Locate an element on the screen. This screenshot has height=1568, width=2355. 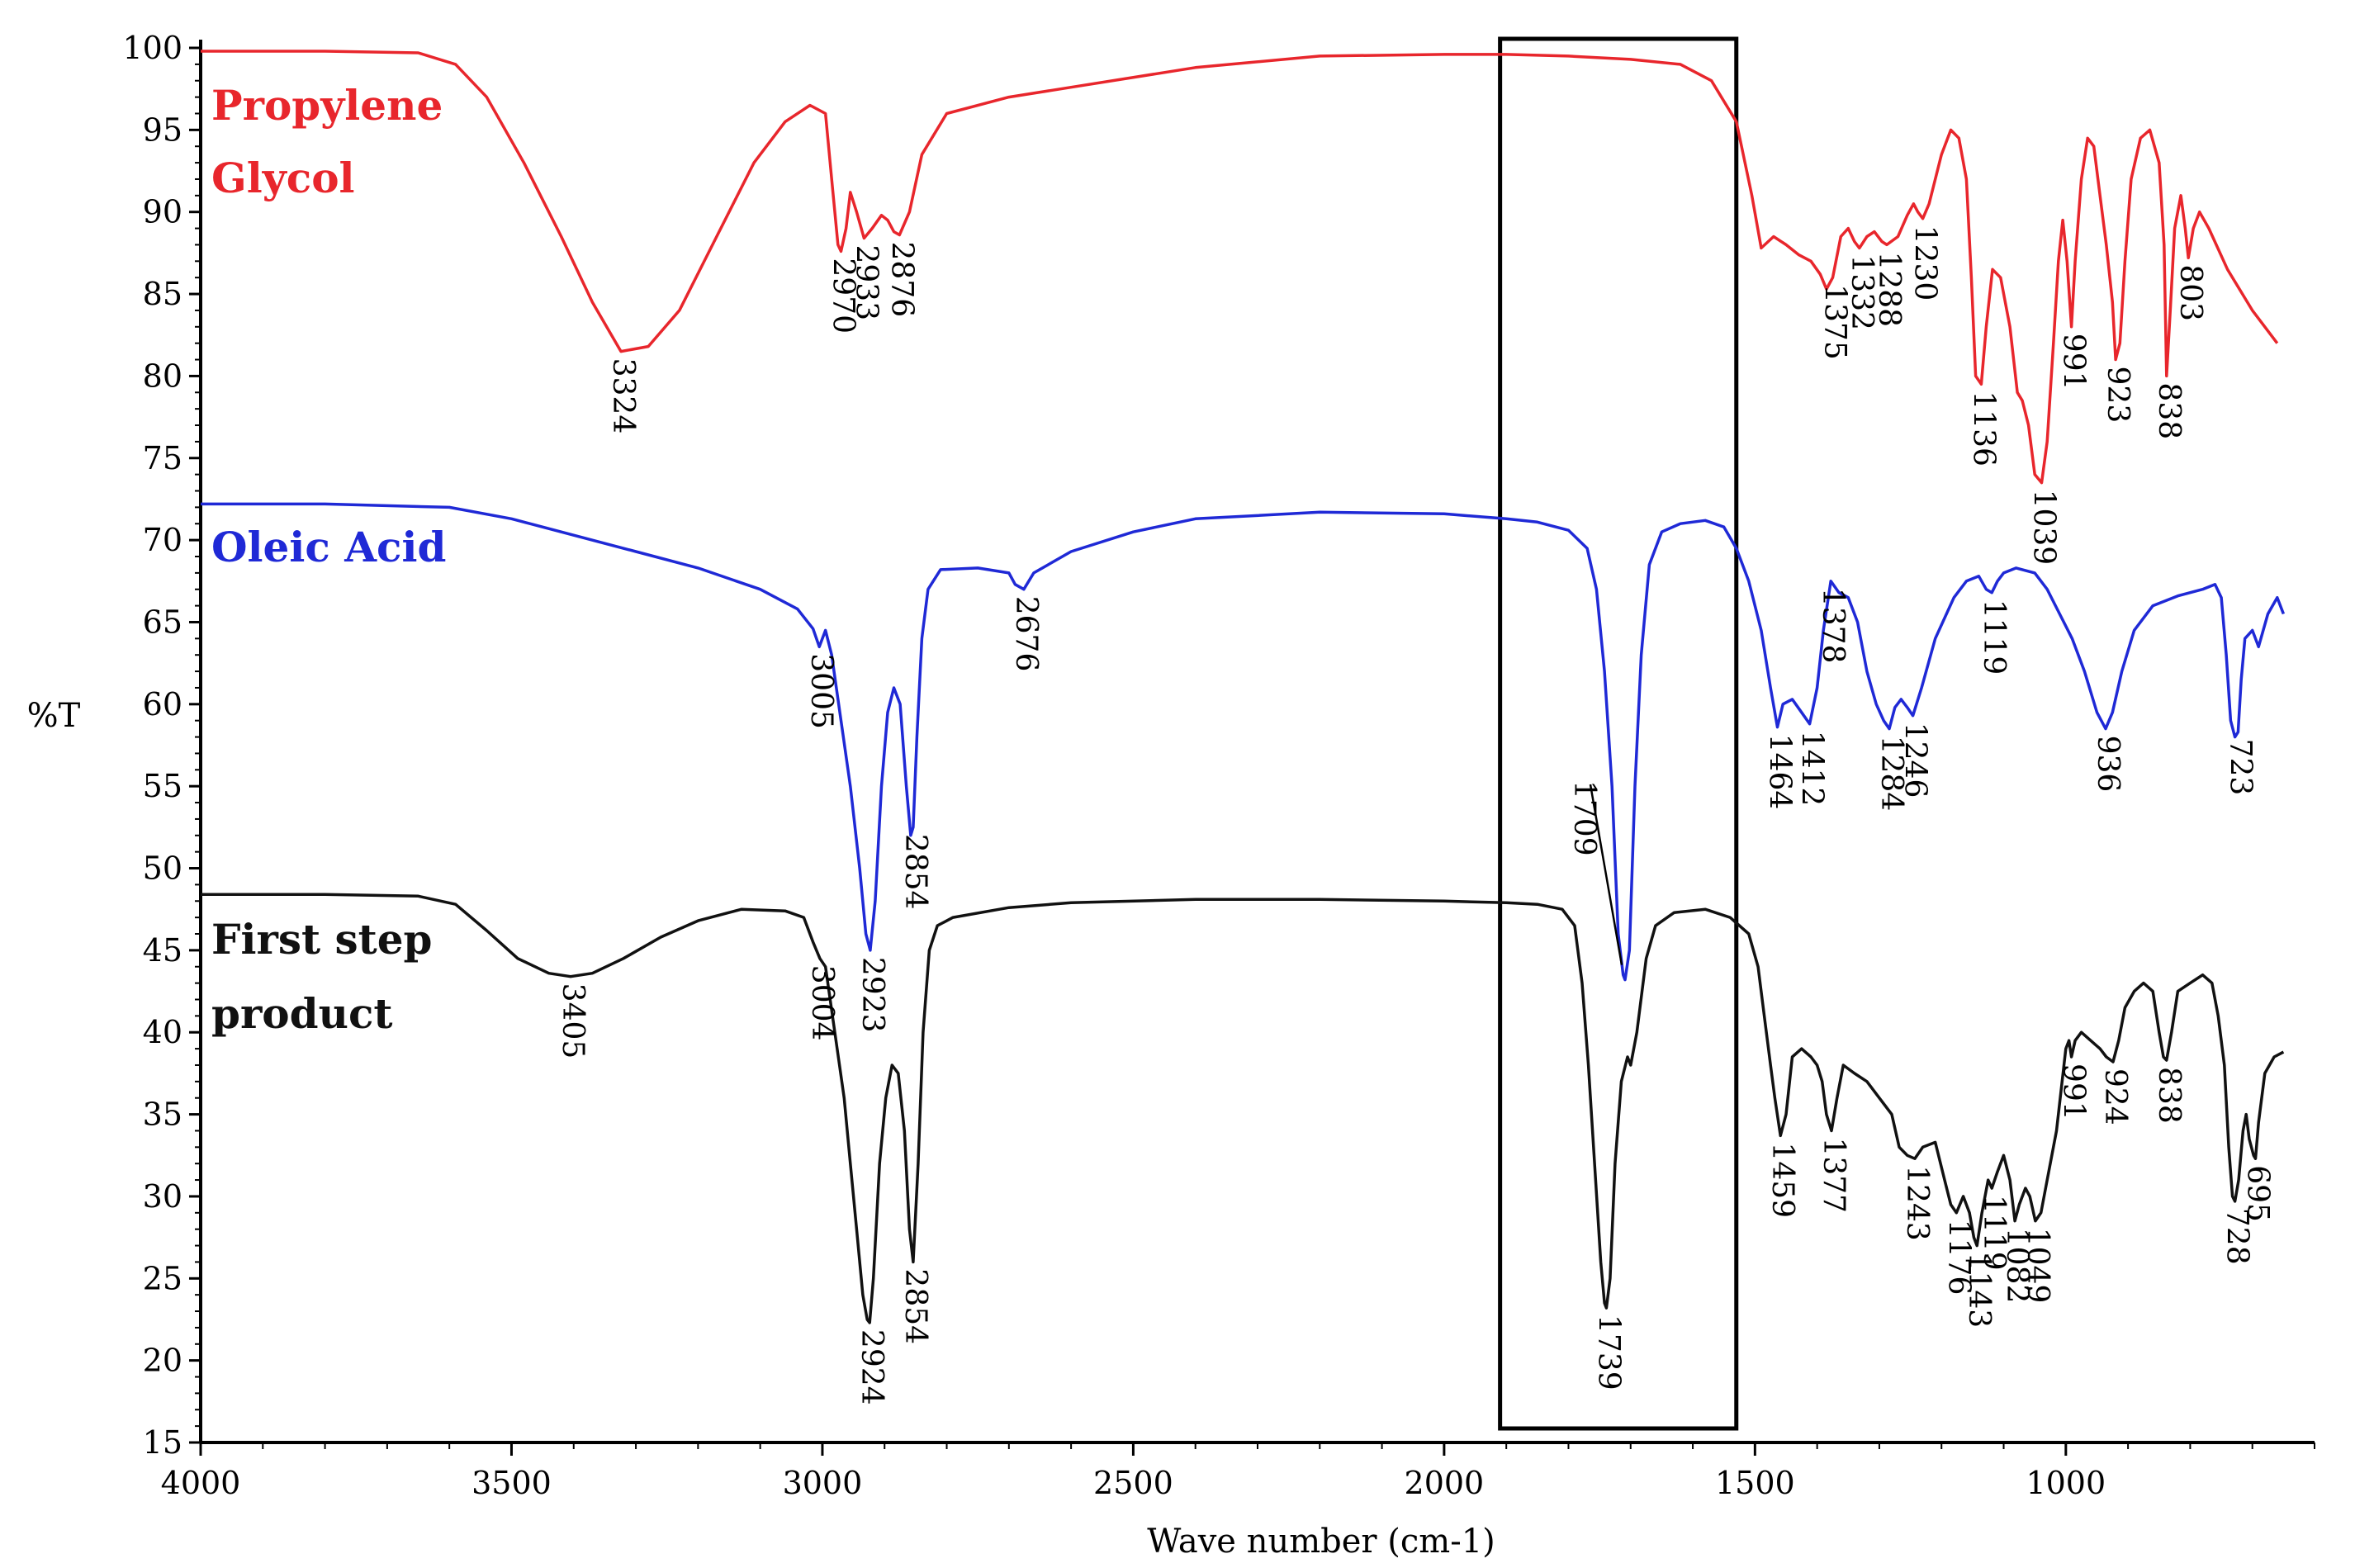
peak-label: 2923 is located at coordinates (872, 995).